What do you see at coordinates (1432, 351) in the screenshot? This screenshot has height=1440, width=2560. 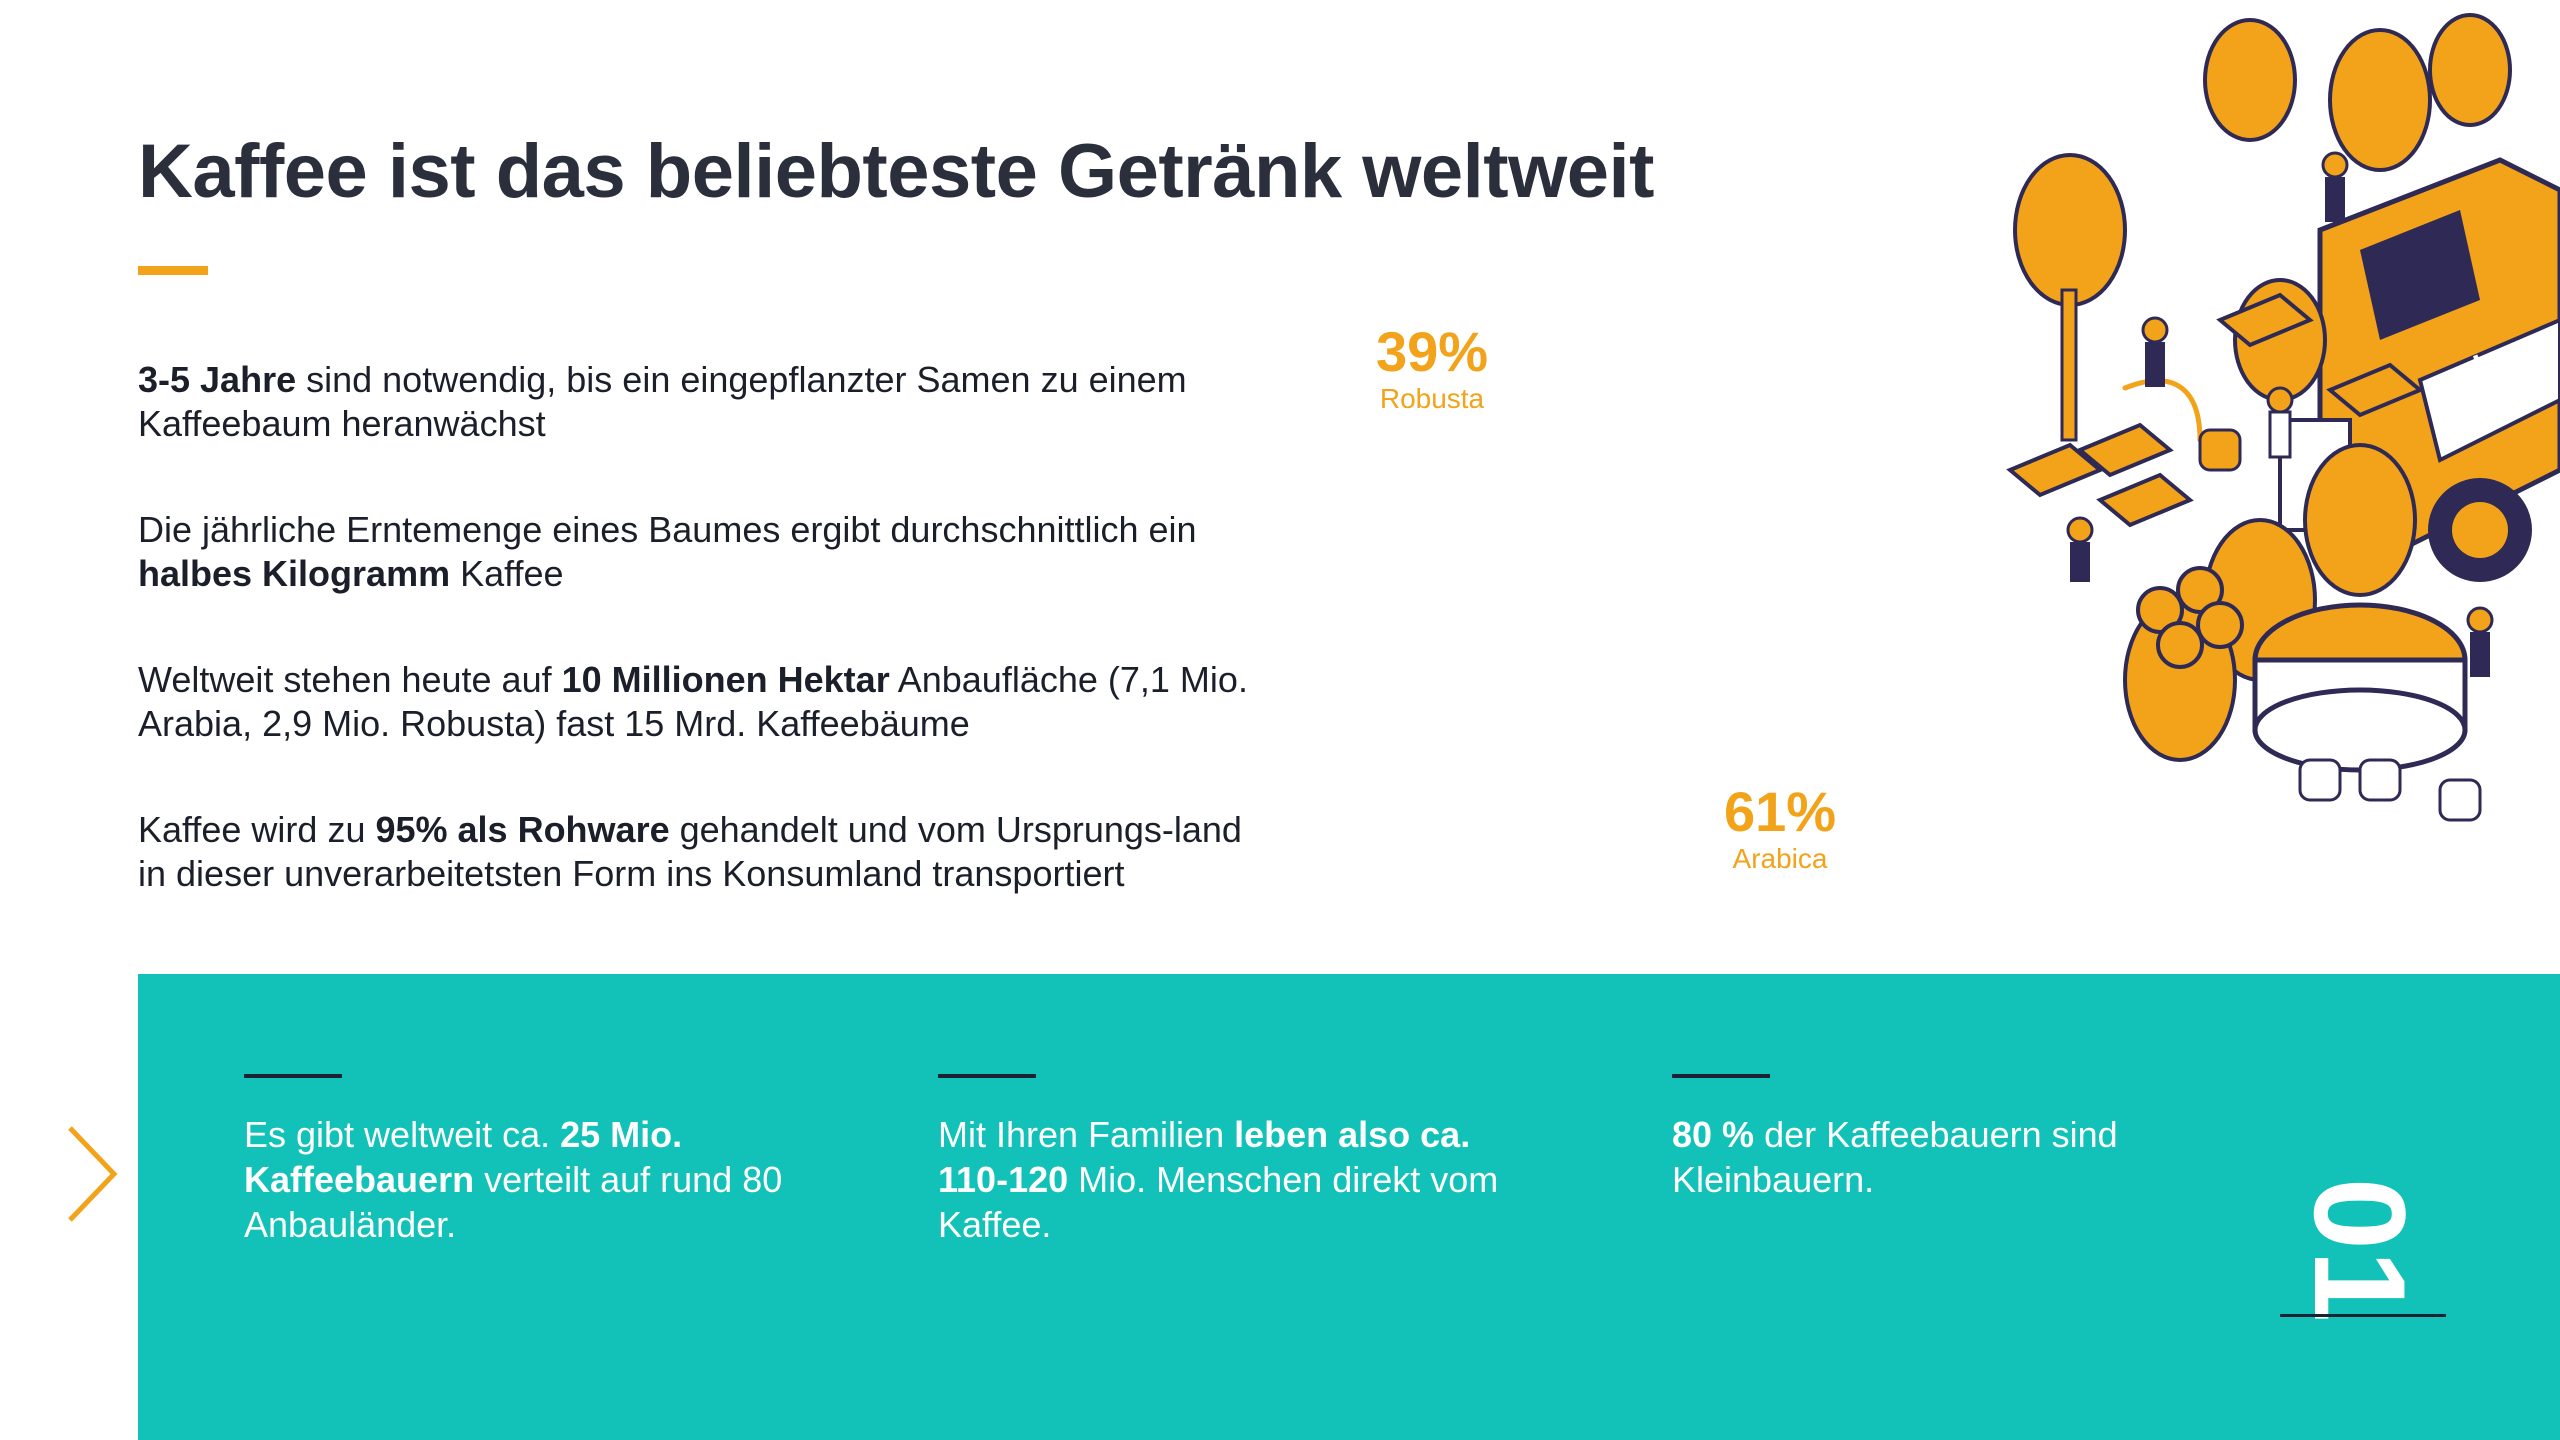 I see `robusta-percentage: 39%` at bounding box center [1432, 351].